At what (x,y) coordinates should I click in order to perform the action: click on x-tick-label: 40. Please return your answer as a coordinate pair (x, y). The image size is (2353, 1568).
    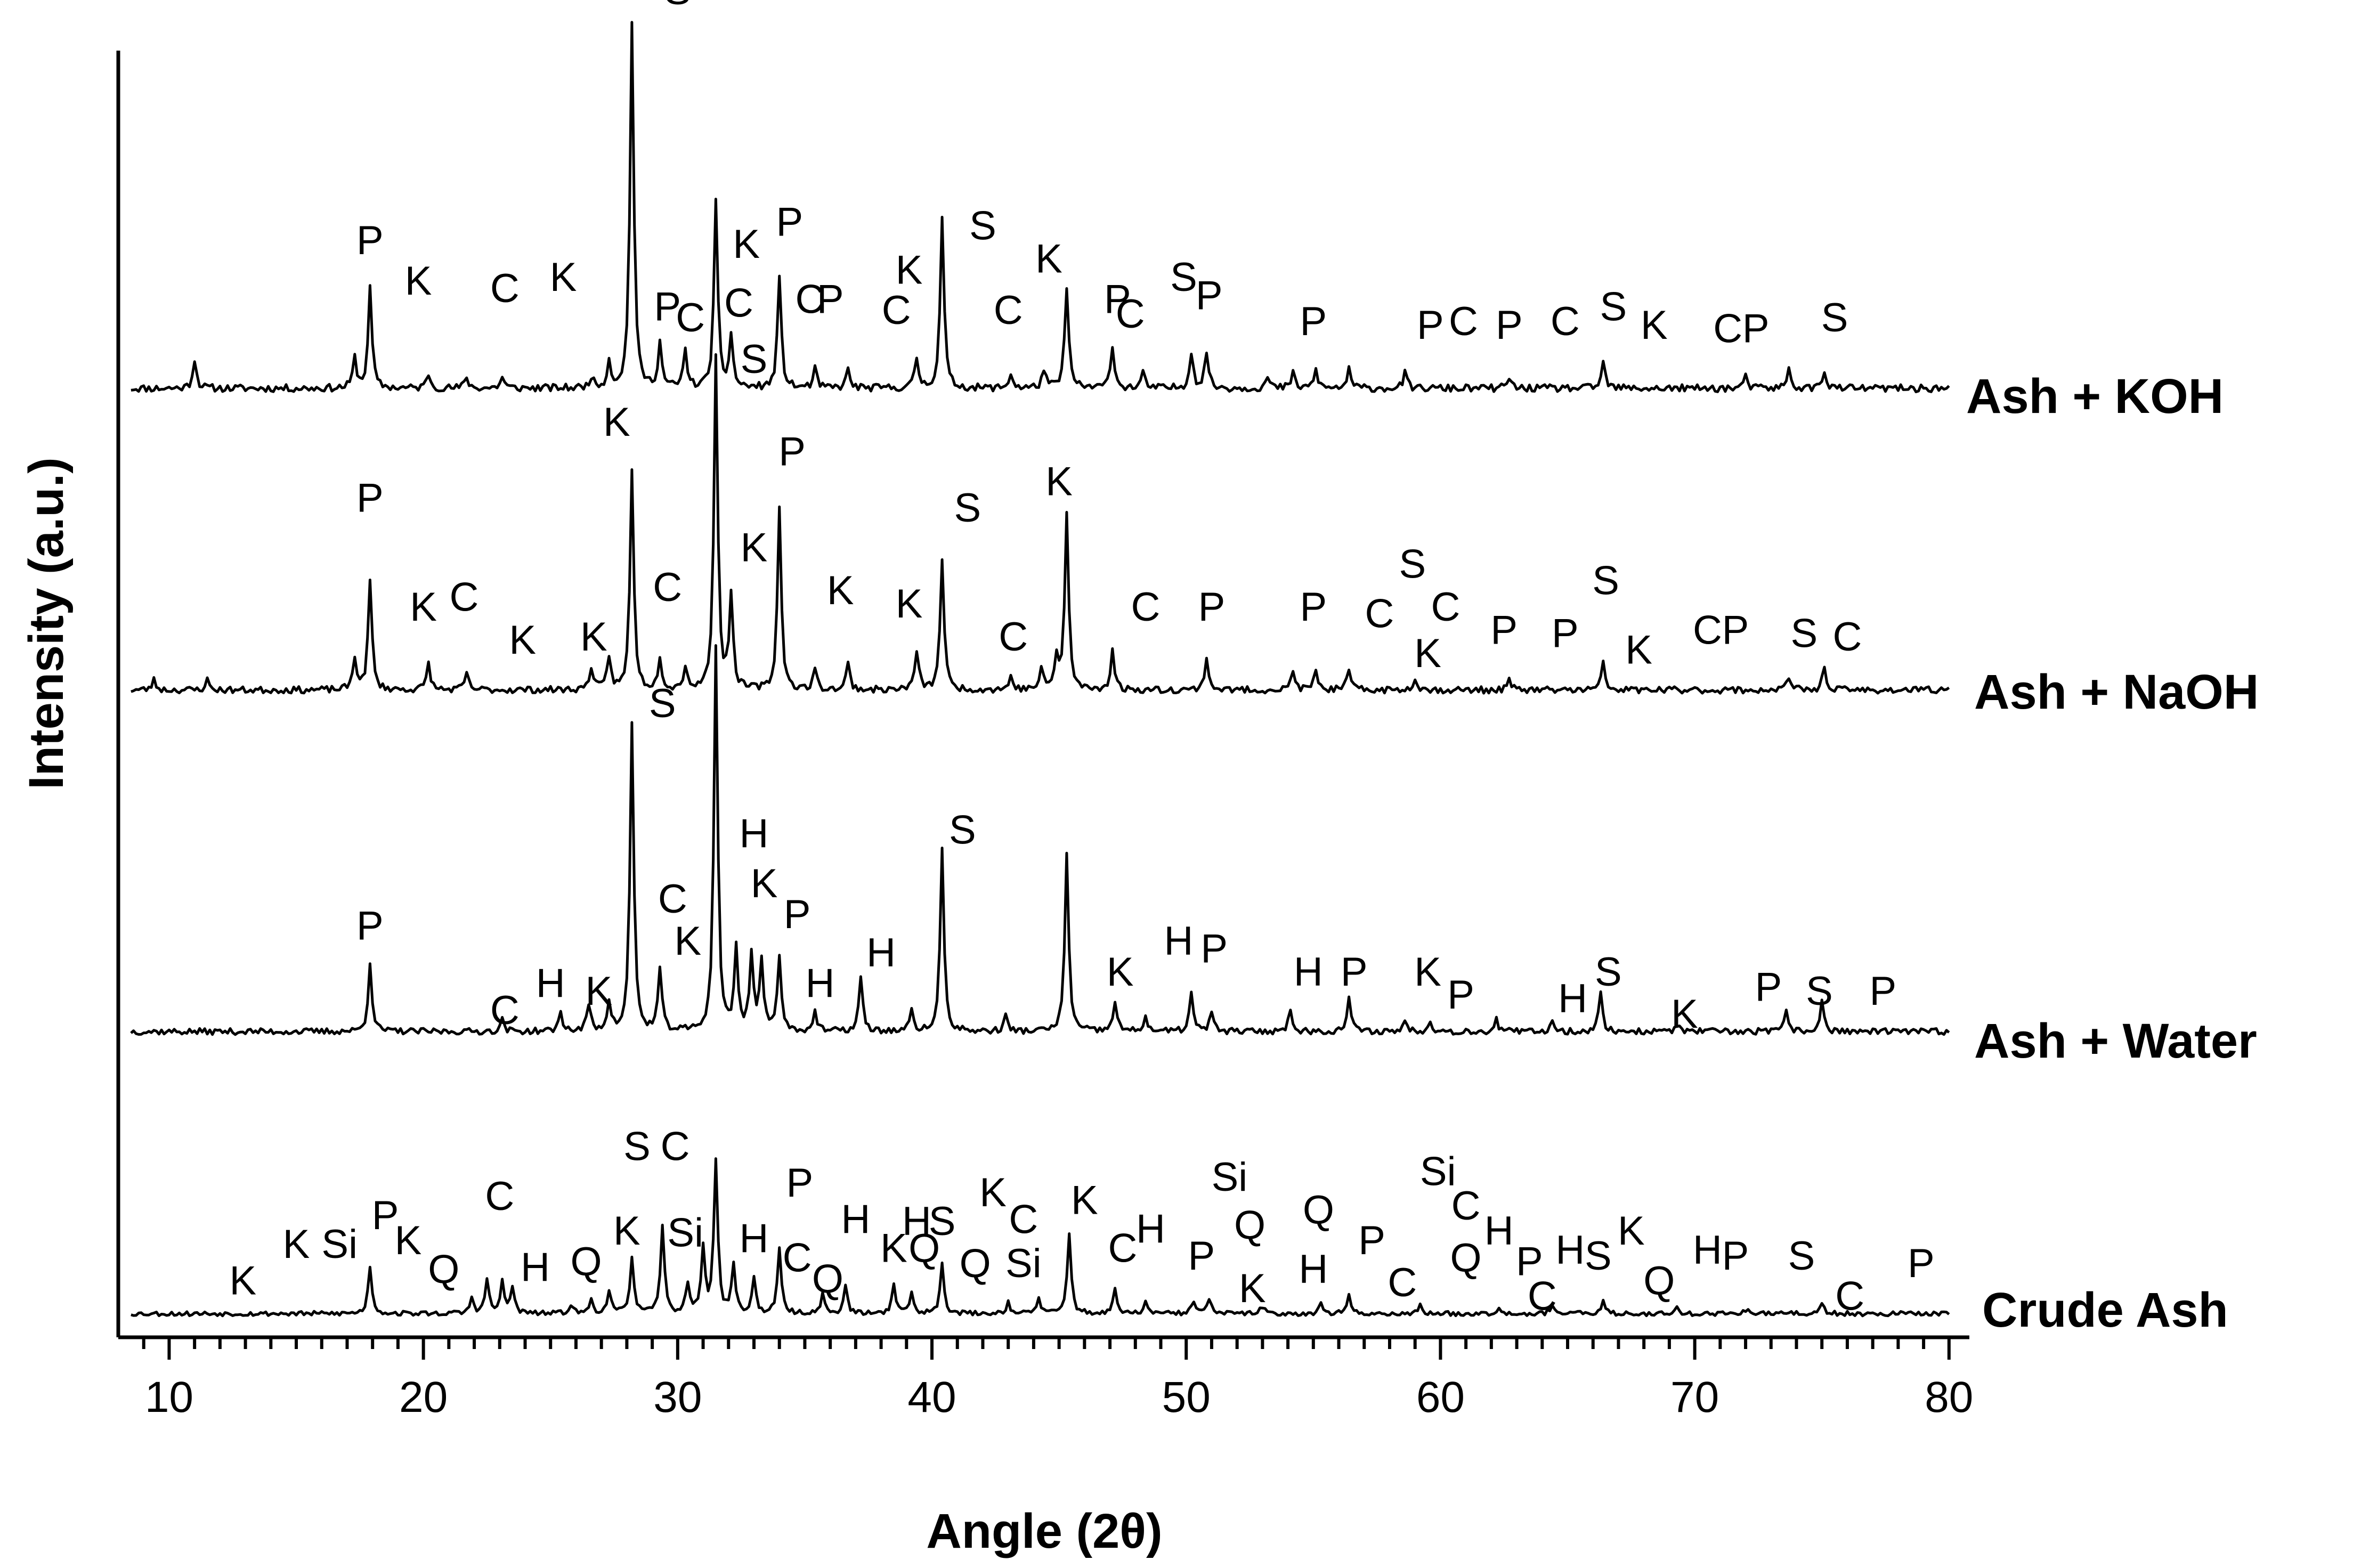
    Looking at the image, I should click on (931, 1397).